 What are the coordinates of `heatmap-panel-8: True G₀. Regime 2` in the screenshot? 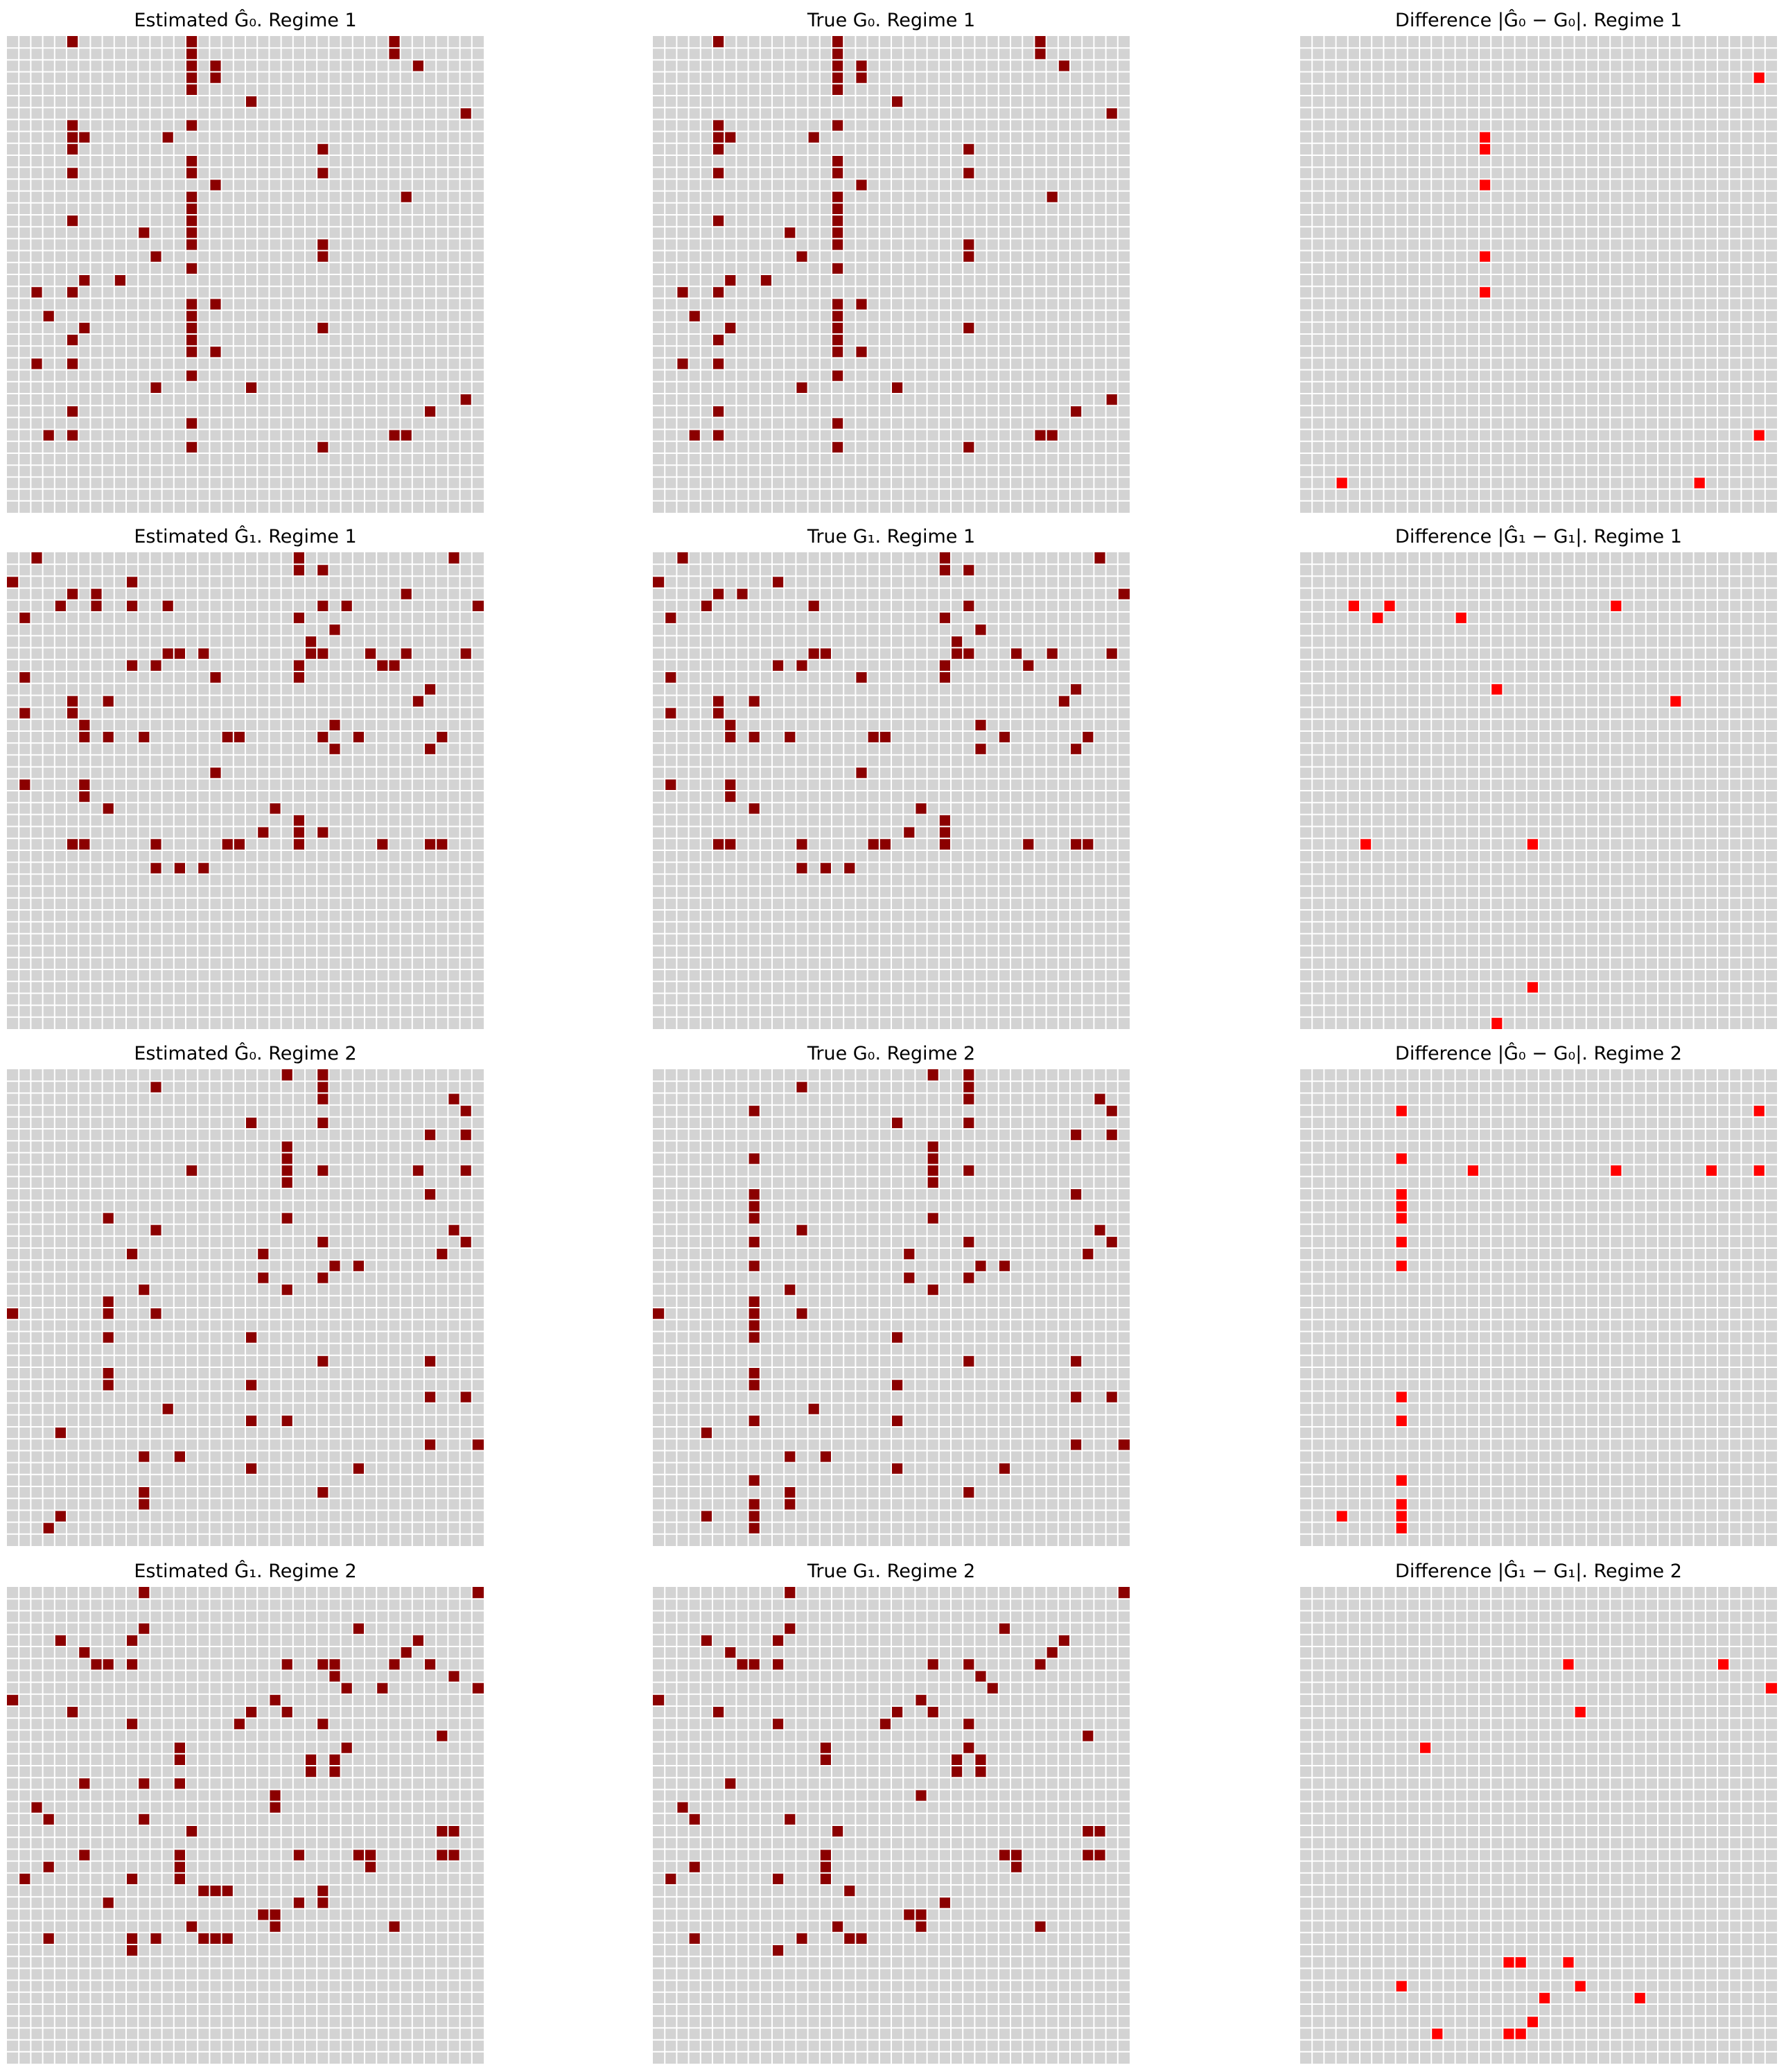 It's located at (892, 1294).